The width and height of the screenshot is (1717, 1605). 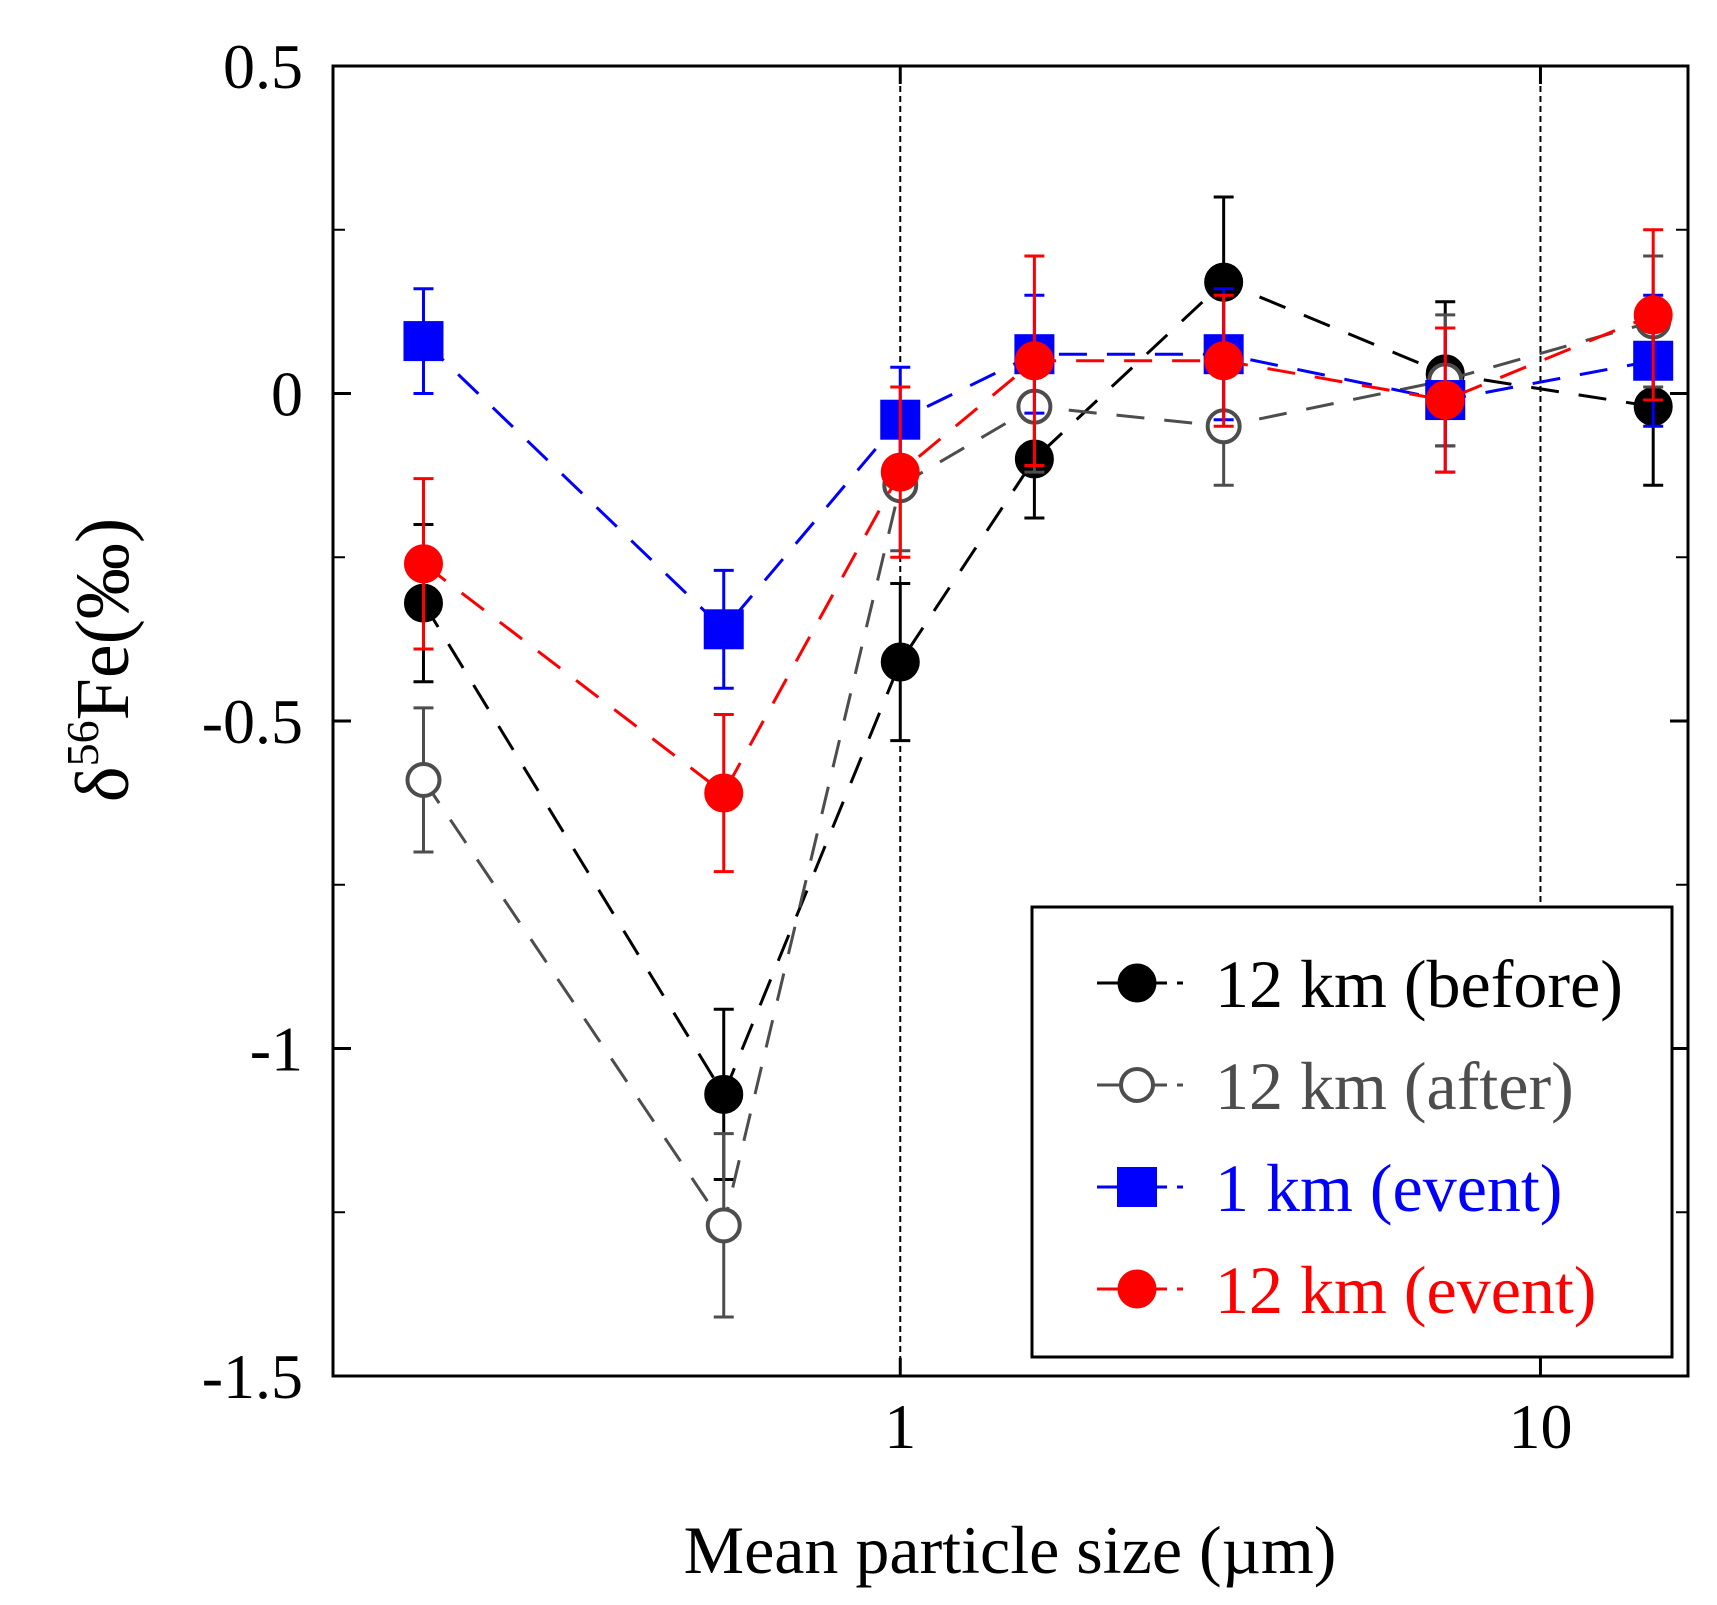 I want to click on legend-label: 12 km (after), so click(x=1394, y=1086).